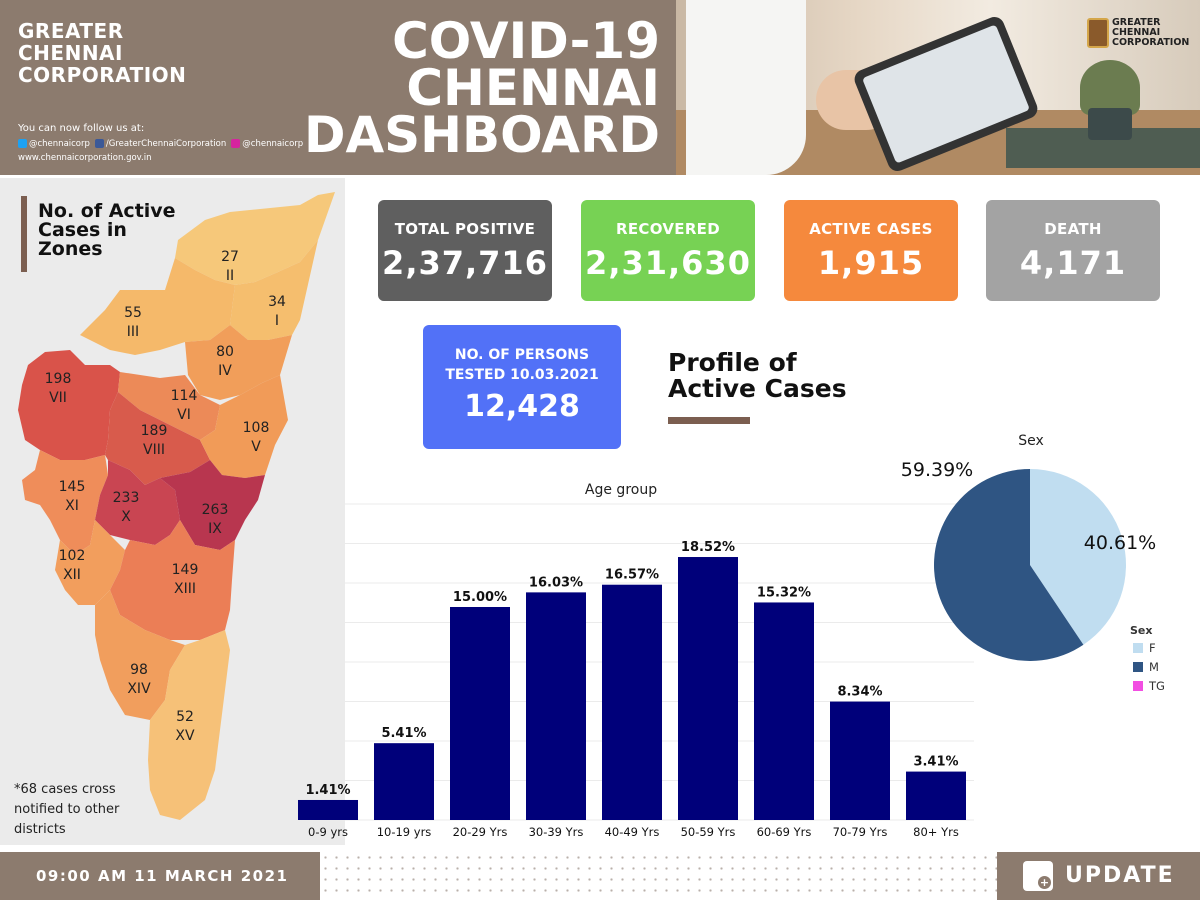  What do you see at coordinates (22, 143) in the screenshot?
I see `twitter-icon` at bounding box center [22, 143].